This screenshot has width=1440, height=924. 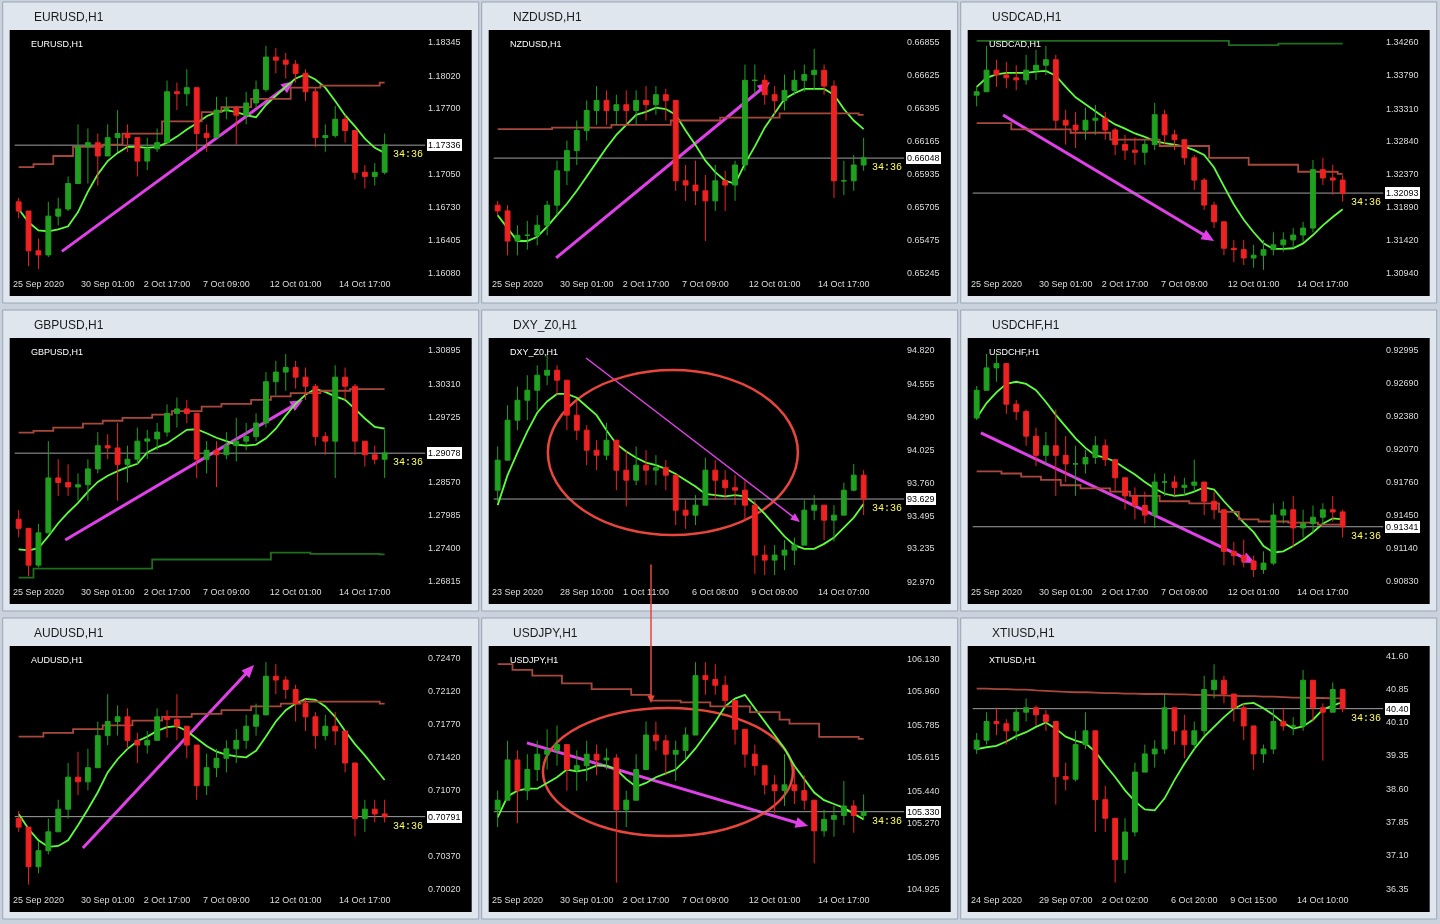 I want to click on y-tick-label: 0.65245, so click(x=923, y=273).